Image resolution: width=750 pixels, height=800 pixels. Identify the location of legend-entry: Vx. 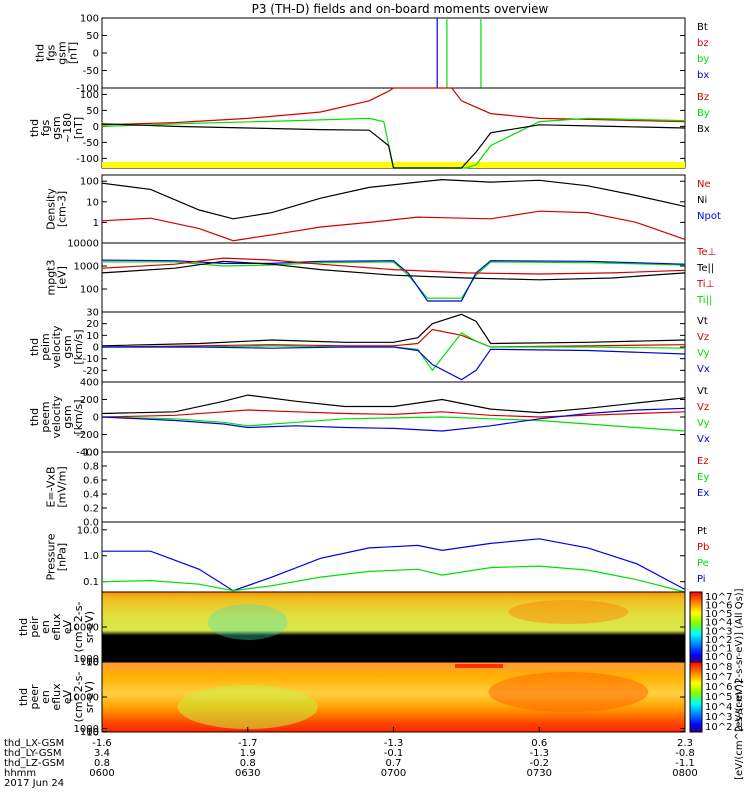
(703, 439).